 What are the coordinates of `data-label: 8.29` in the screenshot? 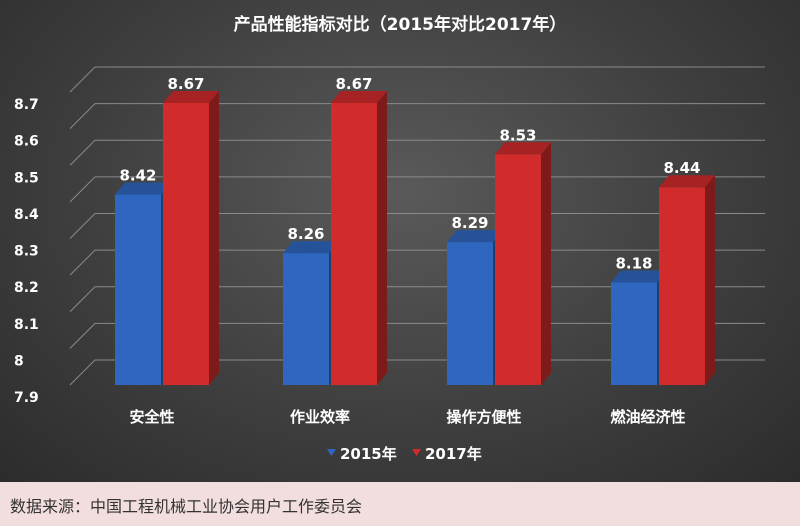 It's located at (469, 223).